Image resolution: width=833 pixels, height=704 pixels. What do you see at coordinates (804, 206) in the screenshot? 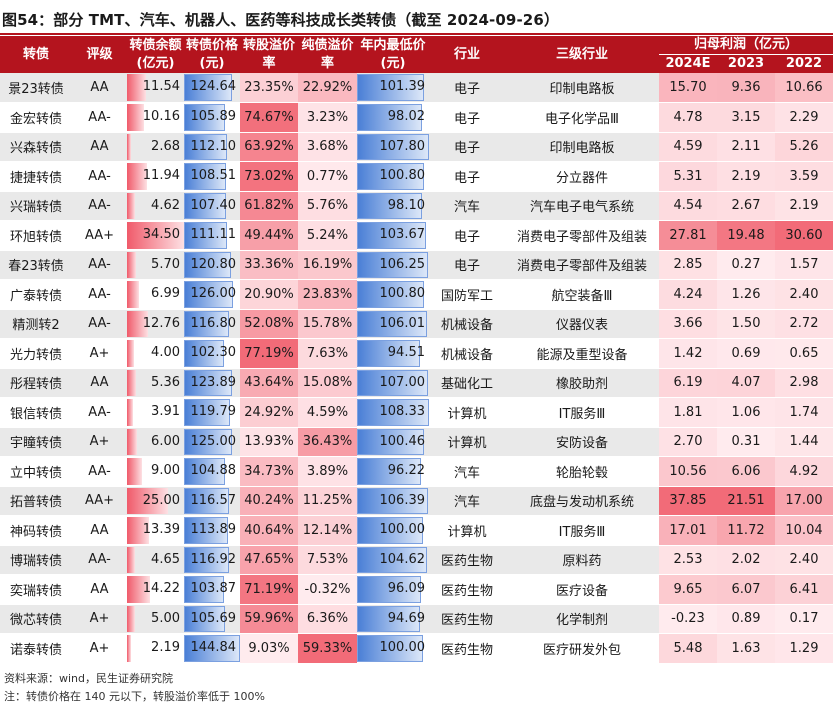
I see `profit-2022-cell: 2.19` at bounding box center [804, 206].